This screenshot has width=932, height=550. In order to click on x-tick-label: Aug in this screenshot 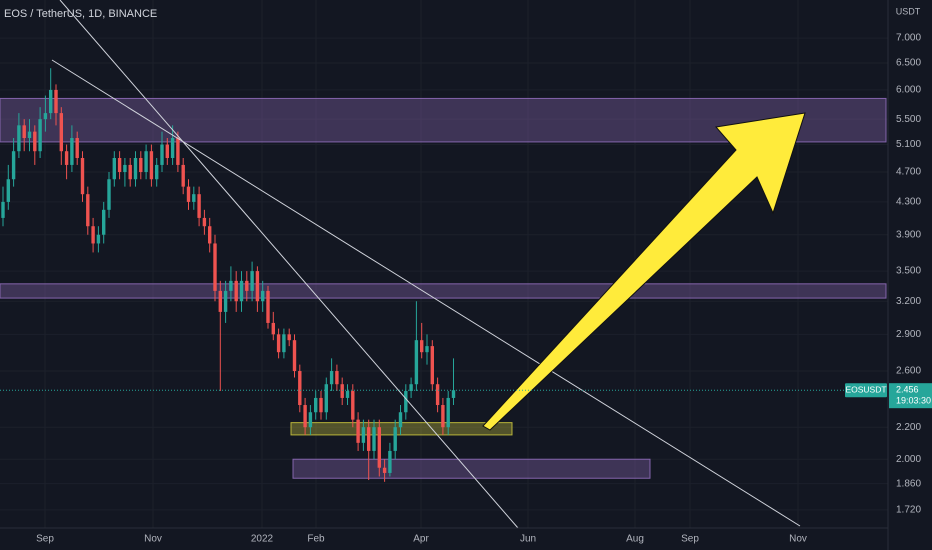, I will do `click(635, 539)`.